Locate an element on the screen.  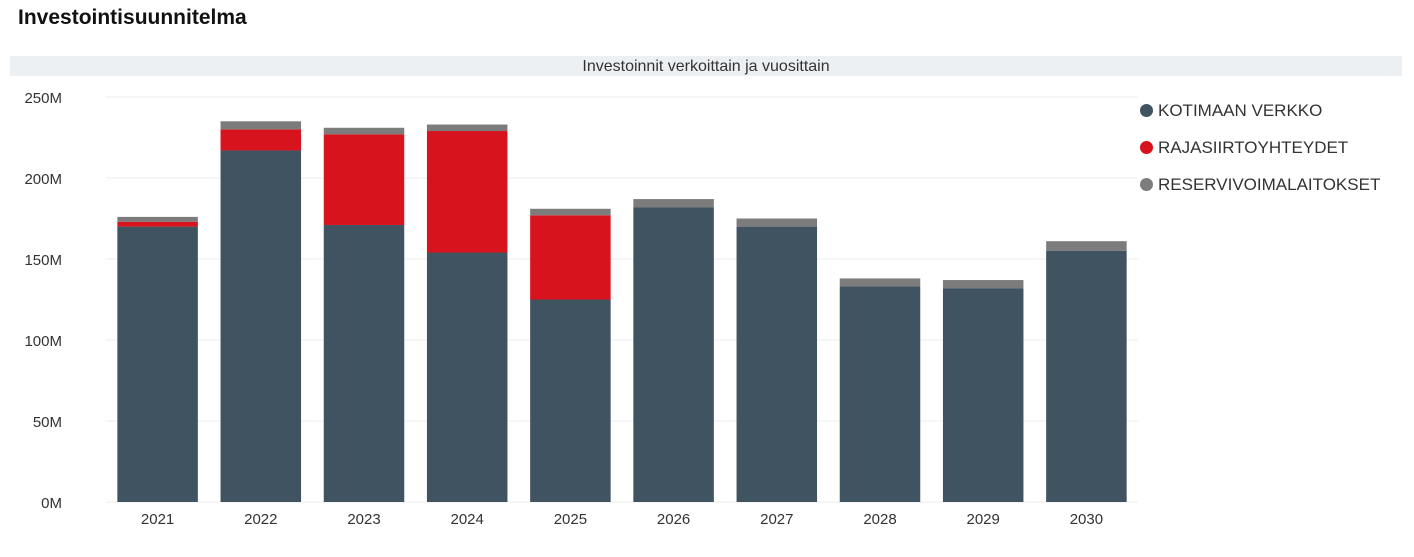
legend-label: RESERVIVOIMALAITOKSET is located at coordinates (1269, 184).